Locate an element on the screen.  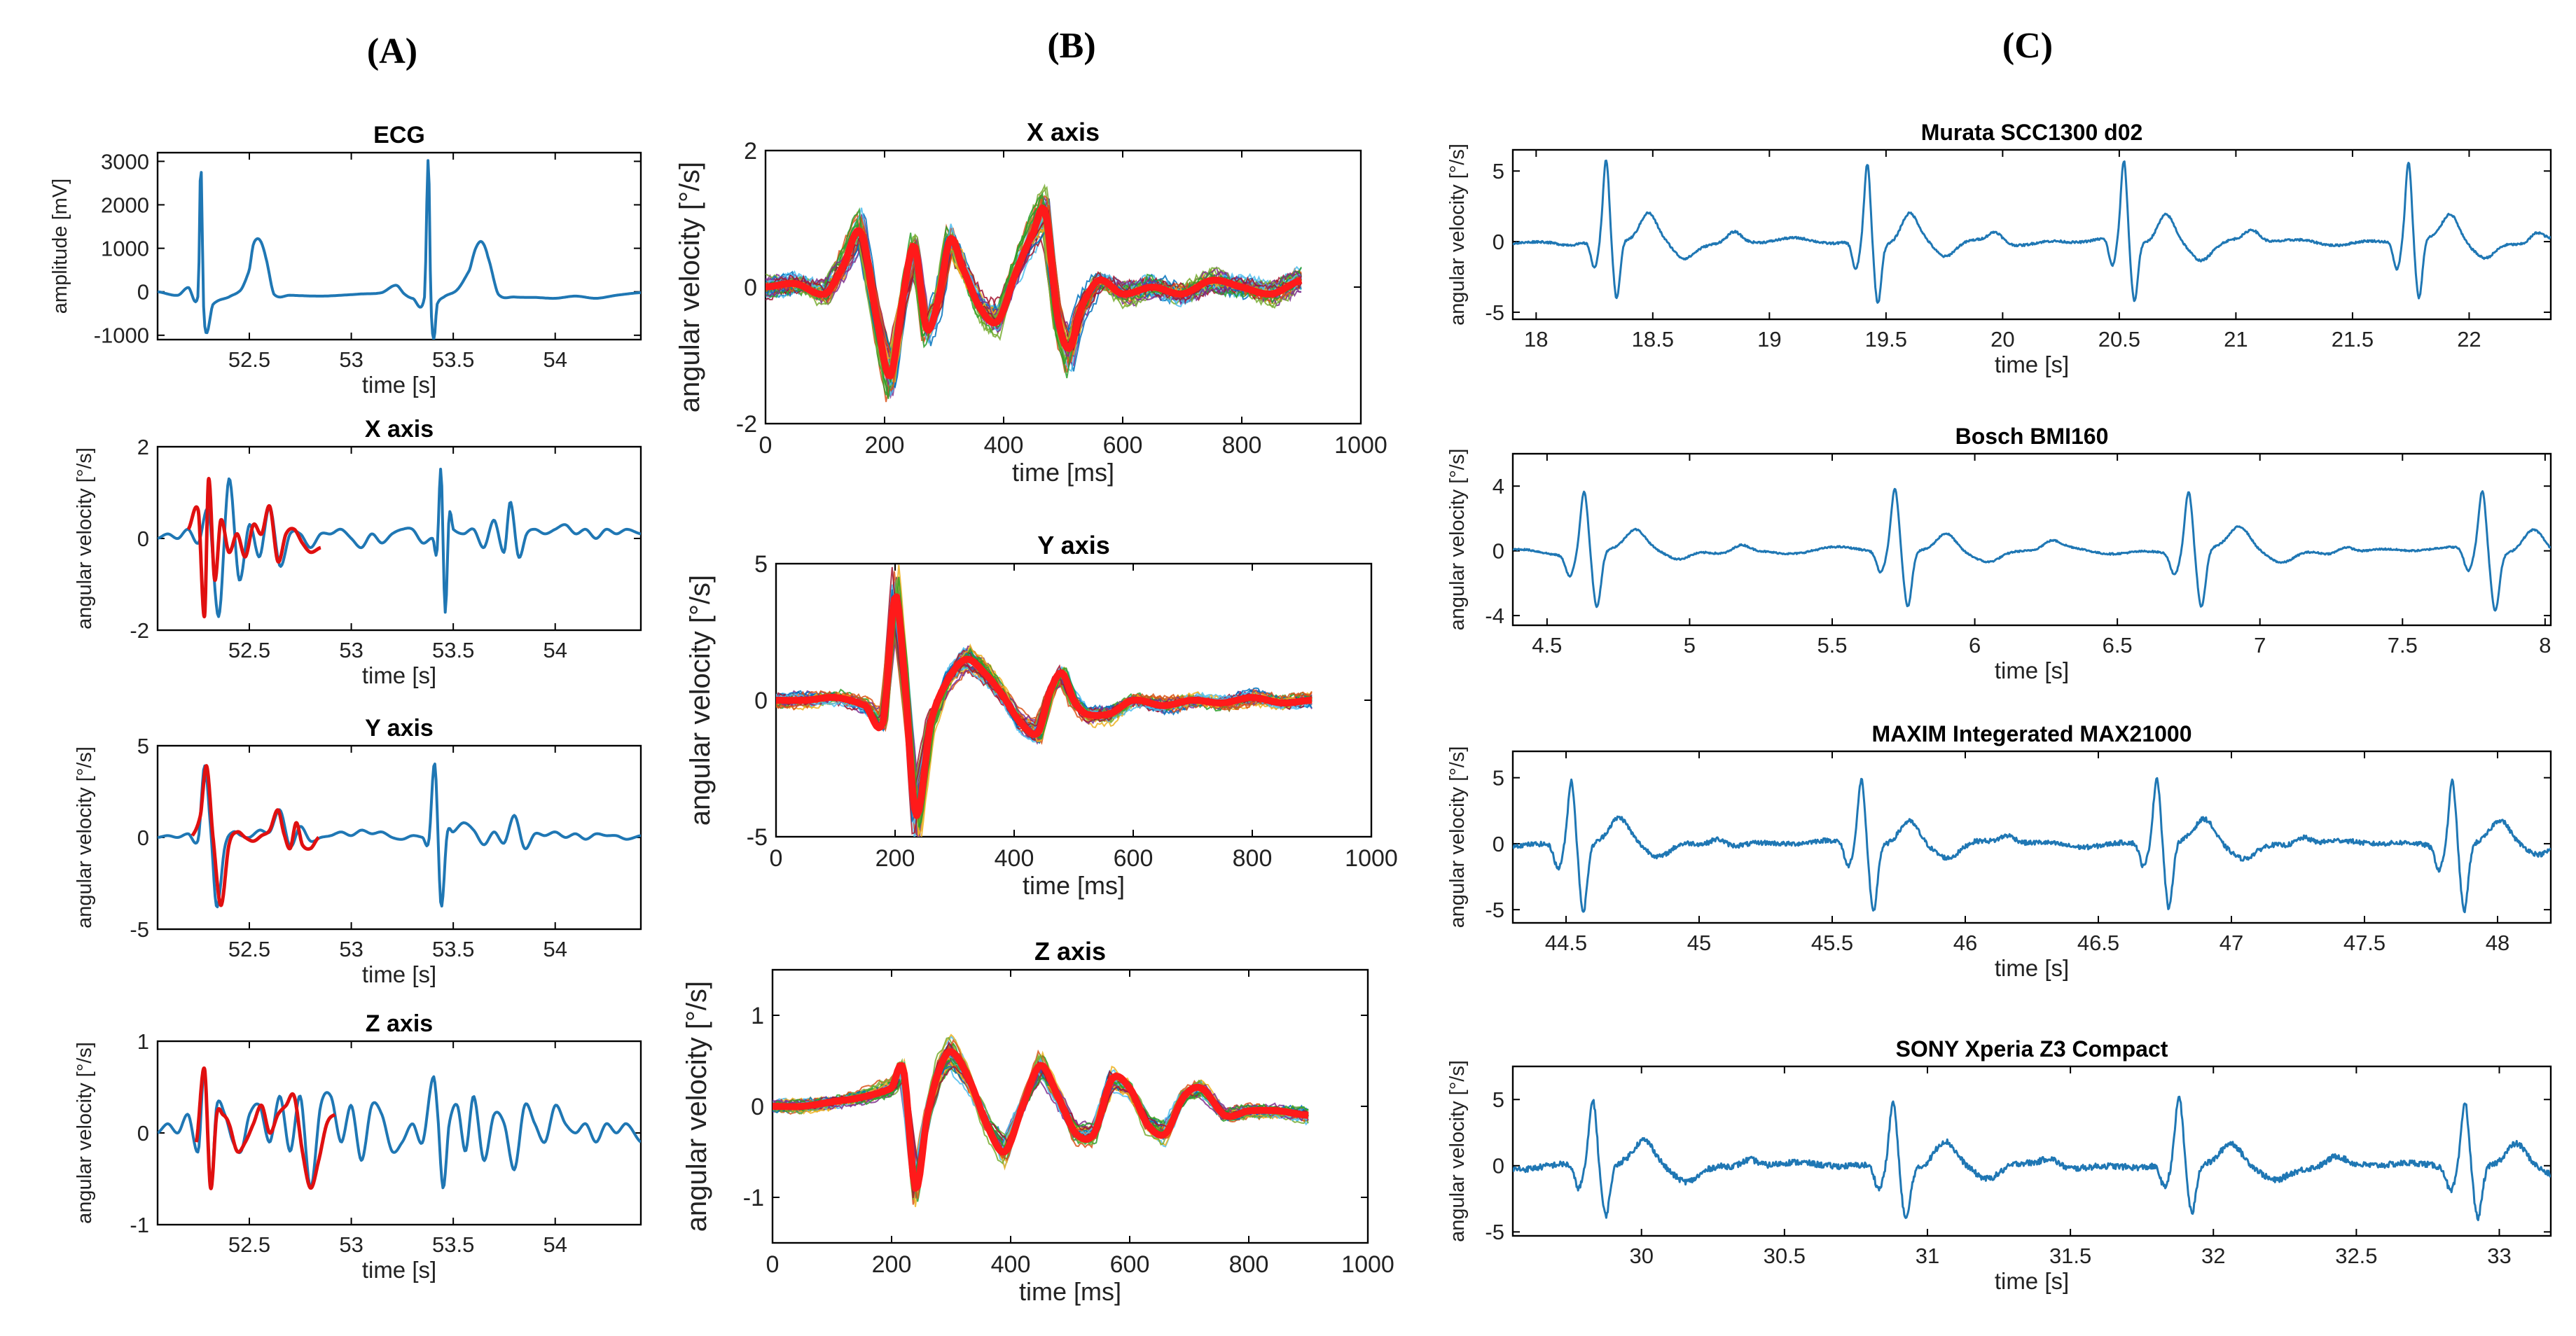
x-tick-label: 7.5 is located at coordinates (2403, 645).